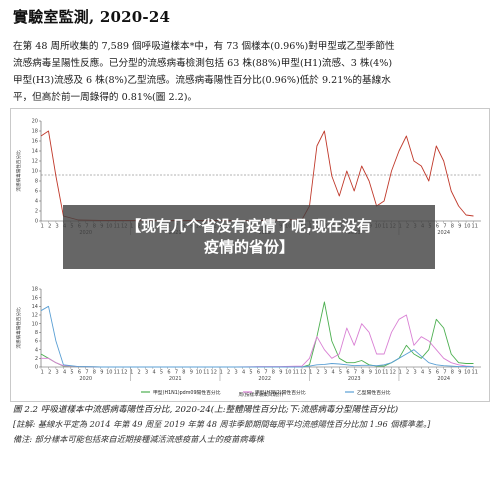 The width and height of the screenshot is (500, 477). What do you see at coordinates (35, 172) in the screenshot?
I see `y-tick-label: 10` at bounding box center [35, 172].